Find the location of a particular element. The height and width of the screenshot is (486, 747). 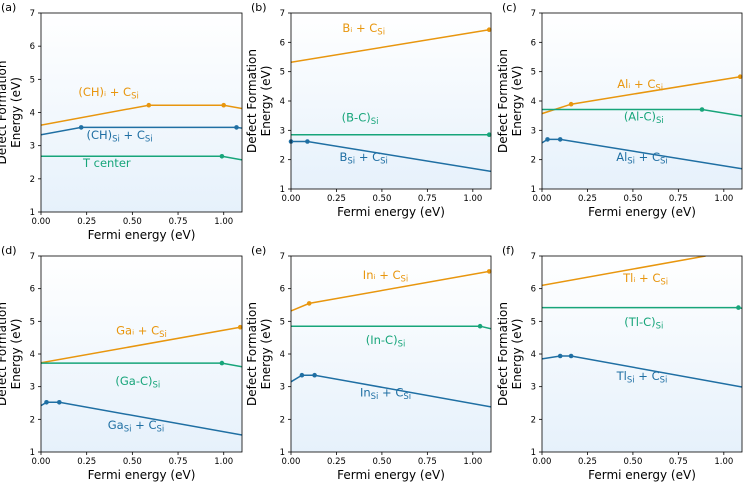

panel-label: (a) is located at coordinates (8, 7).